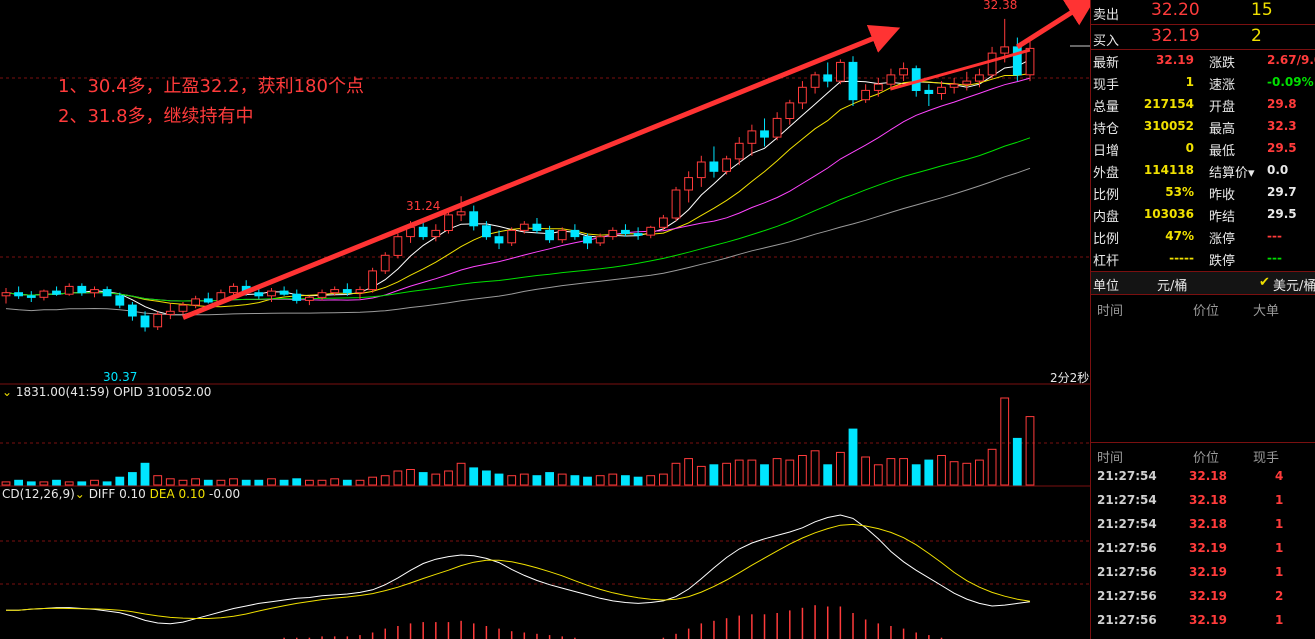  Describe the element at coordinates (1208, 524) in the screenshot. I see `tick-price: 32.18` at that location.